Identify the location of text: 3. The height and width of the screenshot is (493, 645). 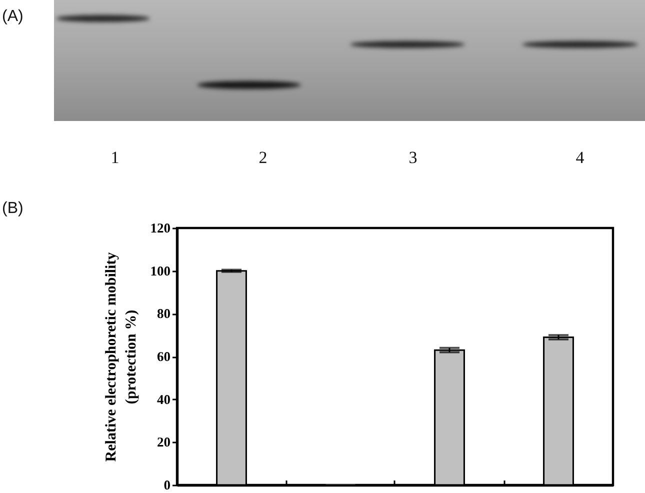
(413, 157).